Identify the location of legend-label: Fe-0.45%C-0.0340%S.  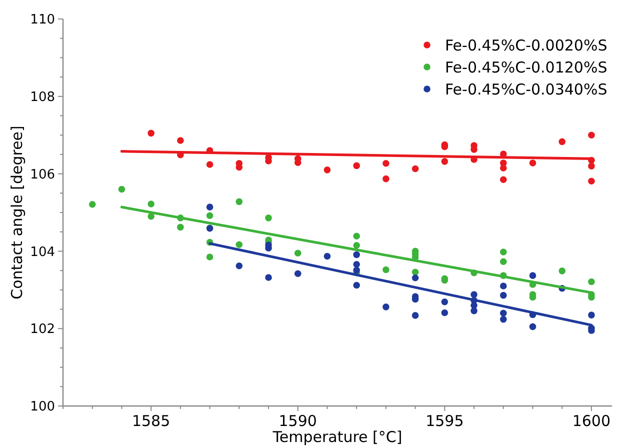
(526, 89).